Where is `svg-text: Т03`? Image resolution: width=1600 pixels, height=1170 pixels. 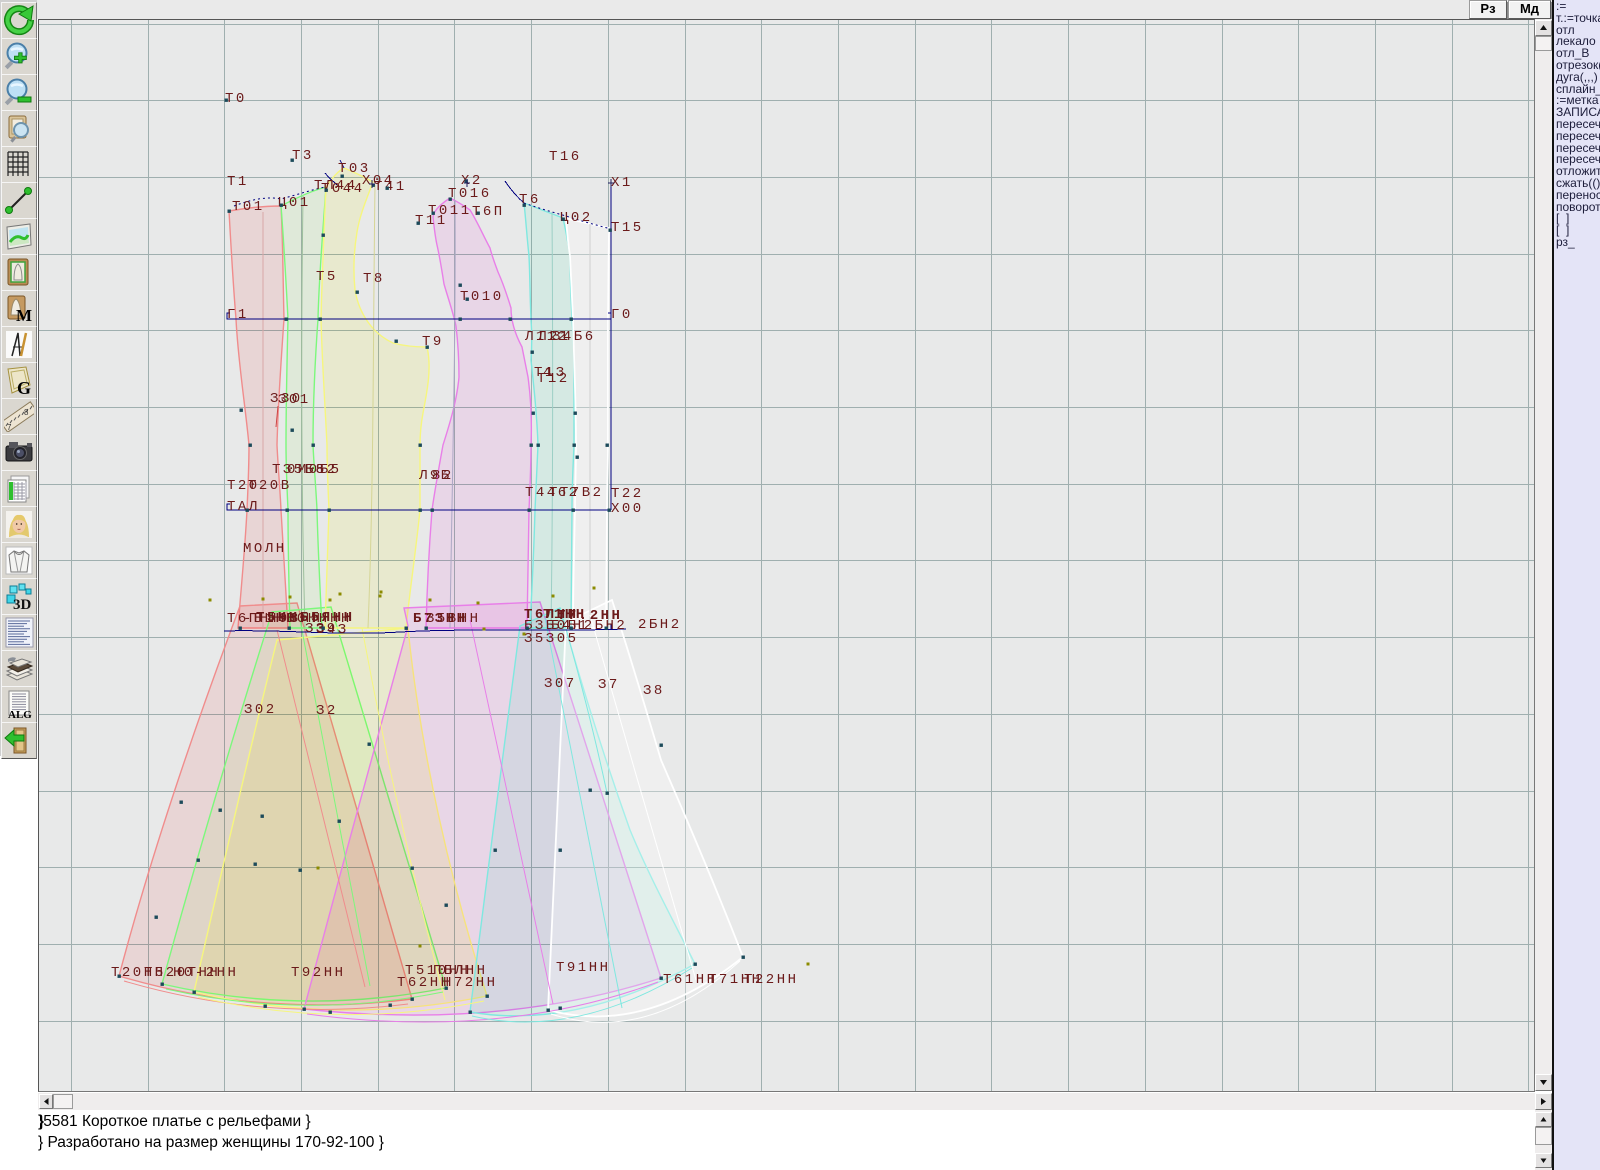 svg-text: Т03 is located at coordinates (354, 169).